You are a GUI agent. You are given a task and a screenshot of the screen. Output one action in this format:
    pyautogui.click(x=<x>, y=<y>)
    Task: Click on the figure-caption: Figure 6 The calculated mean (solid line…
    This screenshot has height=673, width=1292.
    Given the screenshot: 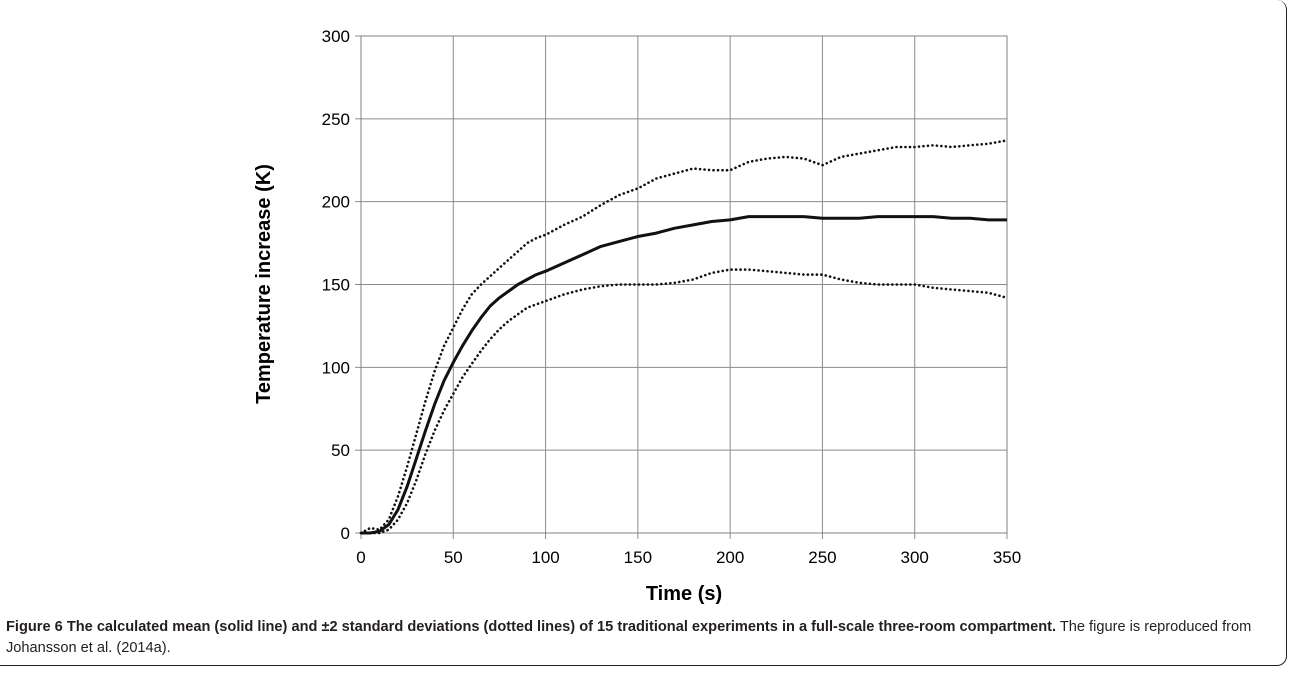 What is the action you would take?
    pyautogui.click(x=641, y=638)
    